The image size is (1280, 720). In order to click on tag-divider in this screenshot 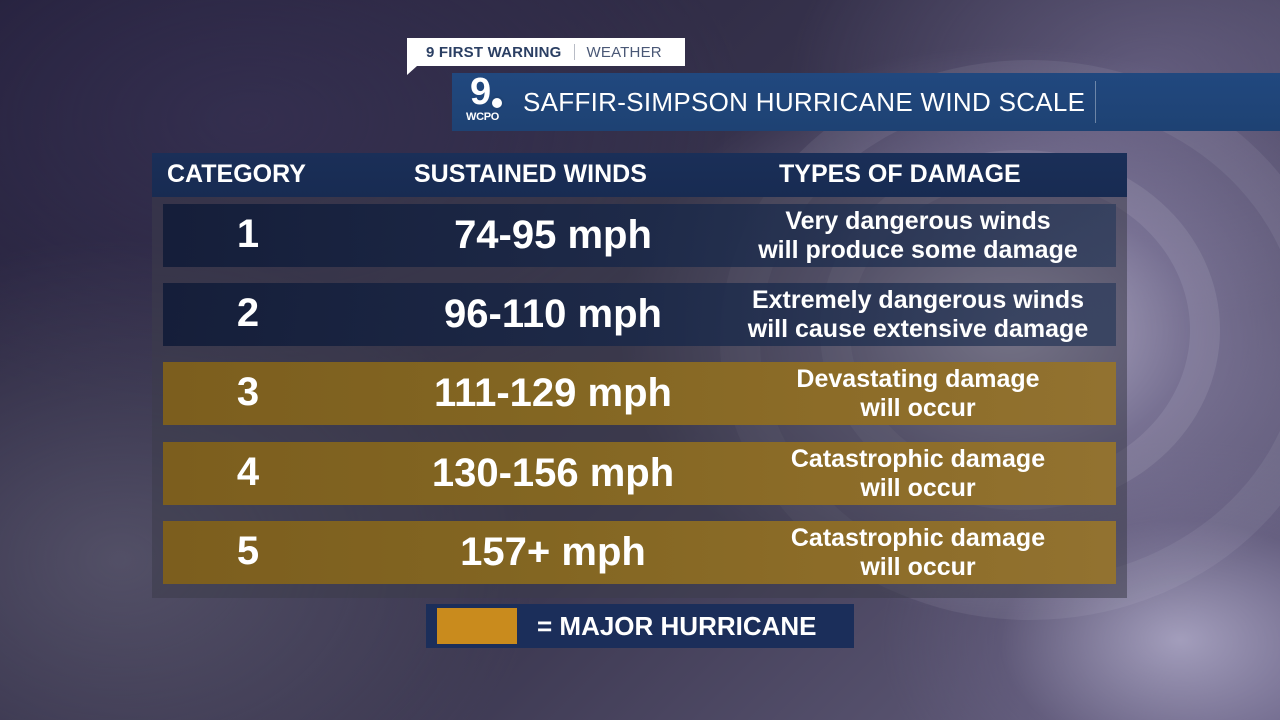, I will do `click(574, 52)`.